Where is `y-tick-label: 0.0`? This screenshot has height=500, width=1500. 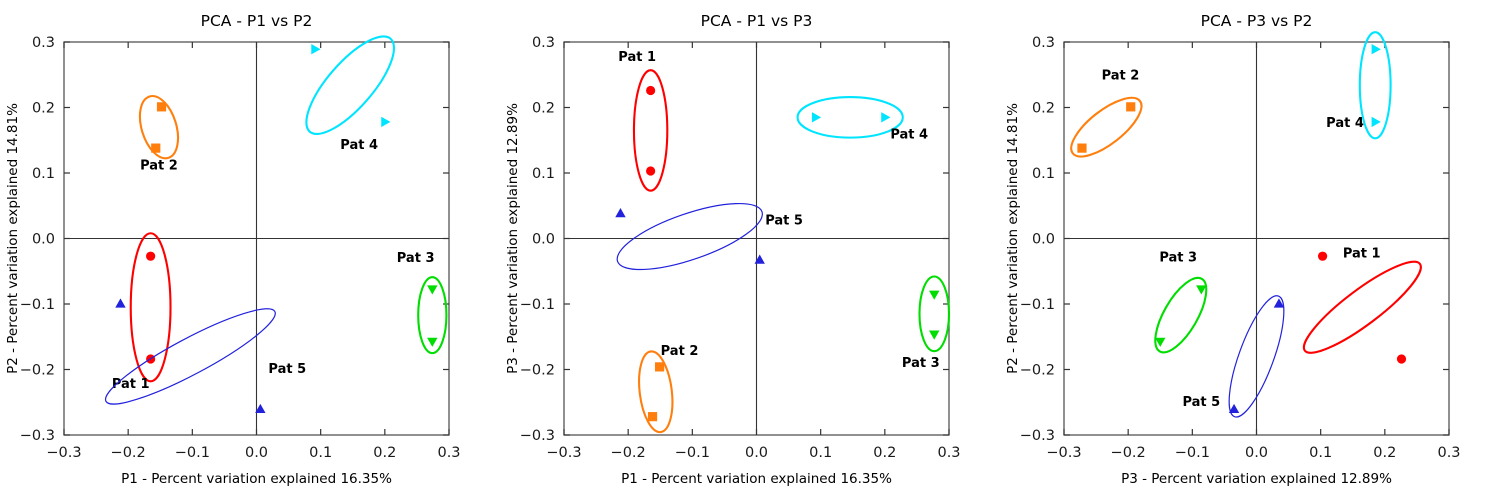
y-tick-label: 0.0 is located at coordinates (543, 240).